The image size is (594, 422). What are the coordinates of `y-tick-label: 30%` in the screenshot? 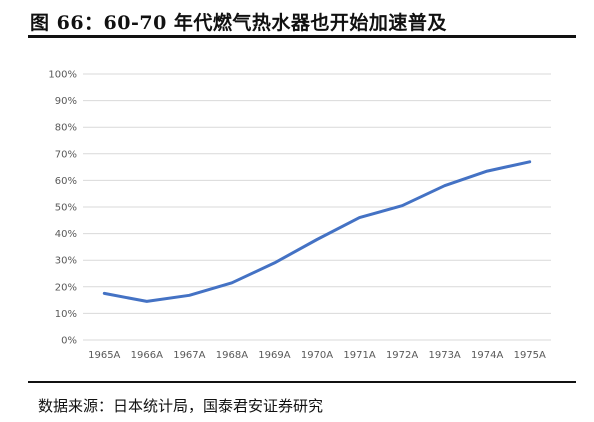 It's located at (66, 261).